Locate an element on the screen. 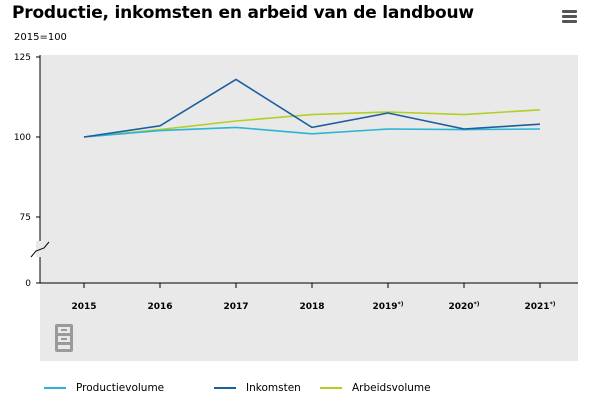 The width and height of the screenshot is (600, 400). legend-label-inkomsten: Inkomsten is located at coordinates (273, 388).